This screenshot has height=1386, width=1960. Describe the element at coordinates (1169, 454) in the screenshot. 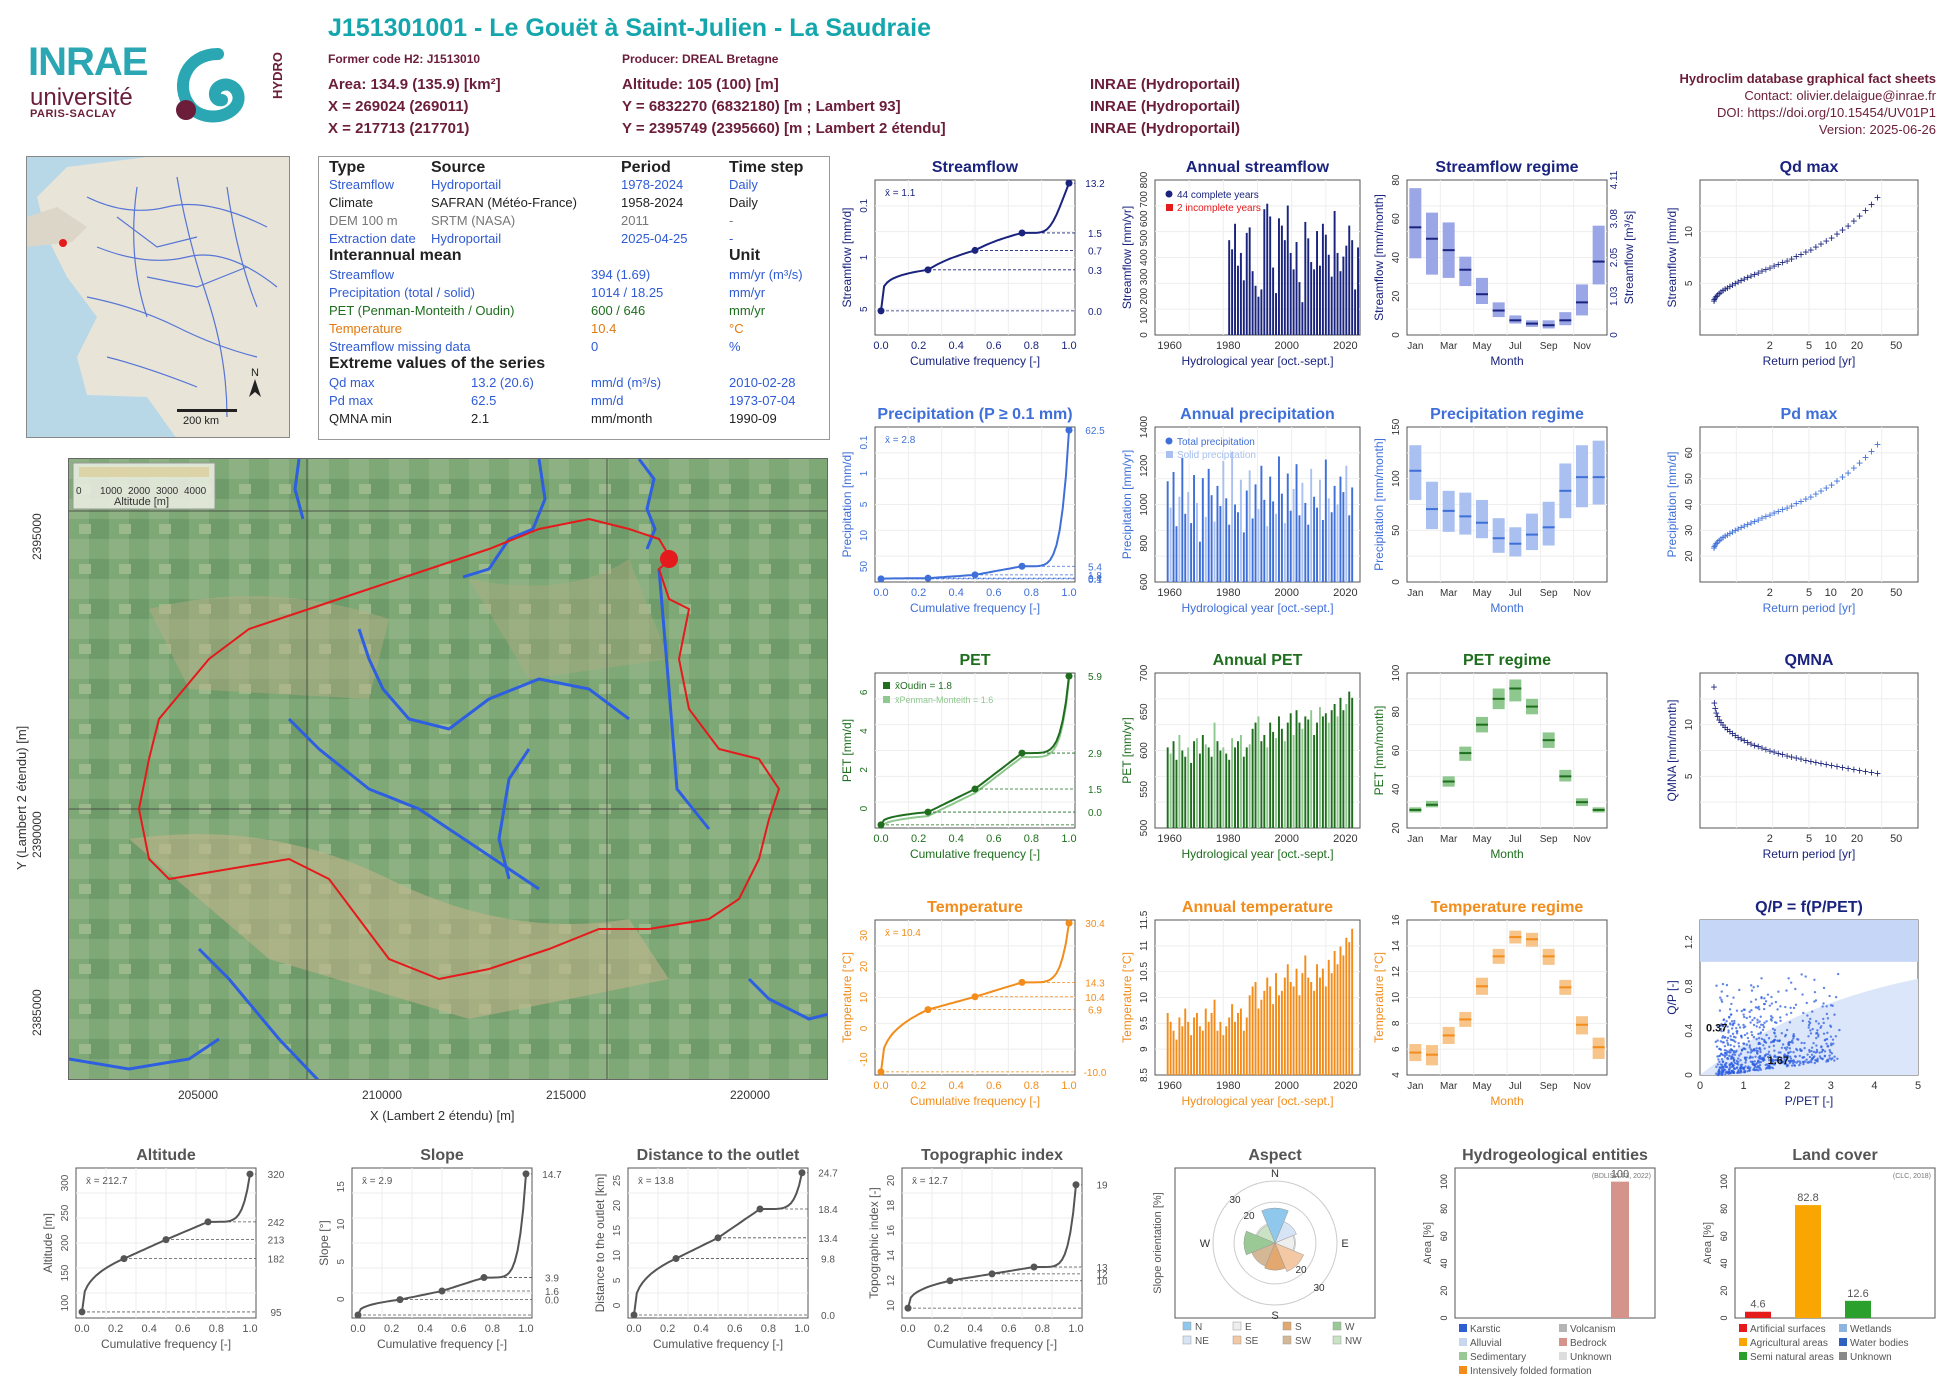

I see `legend-marker` at that location.